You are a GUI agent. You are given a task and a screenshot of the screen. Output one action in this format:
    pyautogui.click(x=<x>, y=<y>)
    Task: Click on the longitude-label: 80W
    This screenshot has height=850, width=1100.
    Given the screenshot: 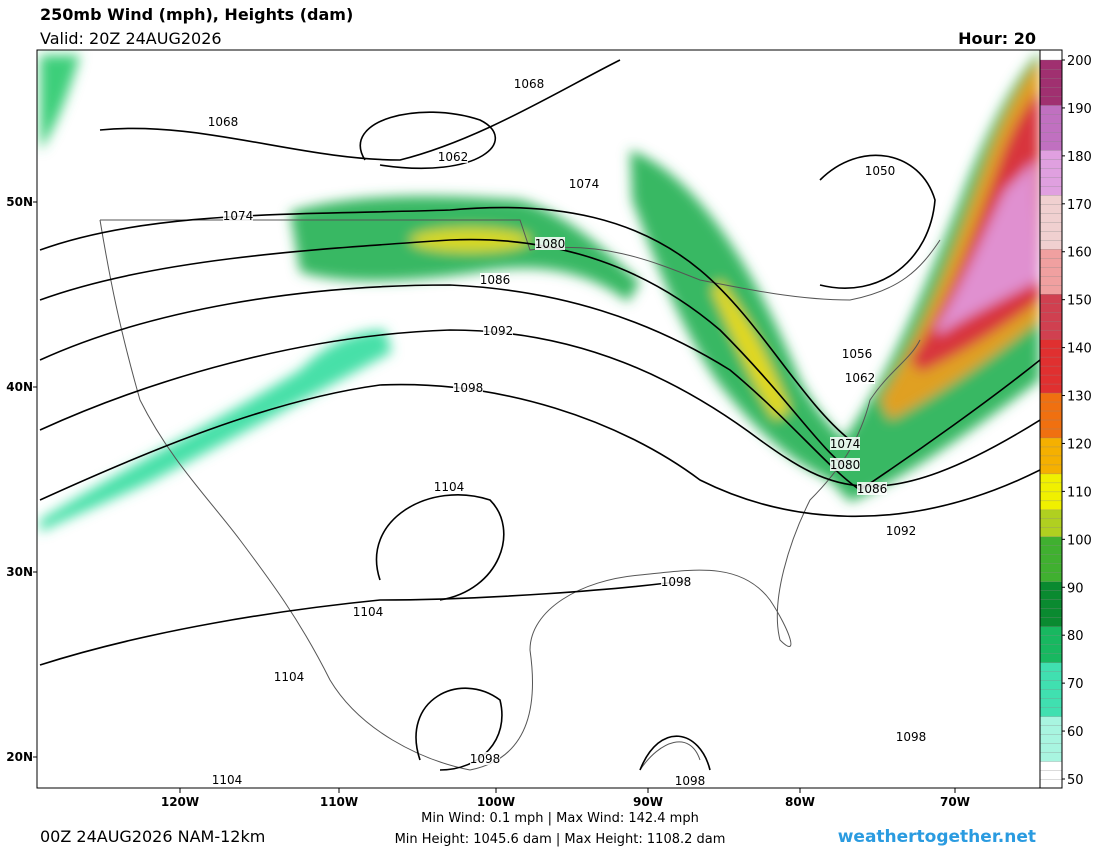 What is the action you would take?
    pyautogui.click(x=800, y=802)
    